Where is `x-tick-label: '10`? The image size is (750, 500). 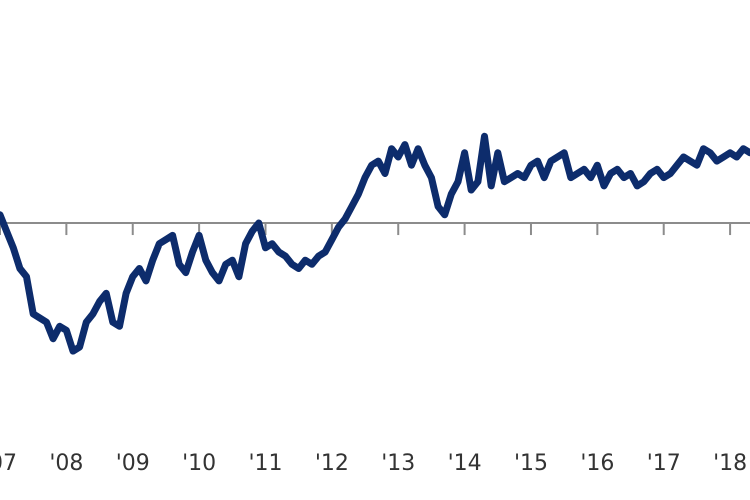 x-tick-label: '10 is located at coordinates (199, 463).